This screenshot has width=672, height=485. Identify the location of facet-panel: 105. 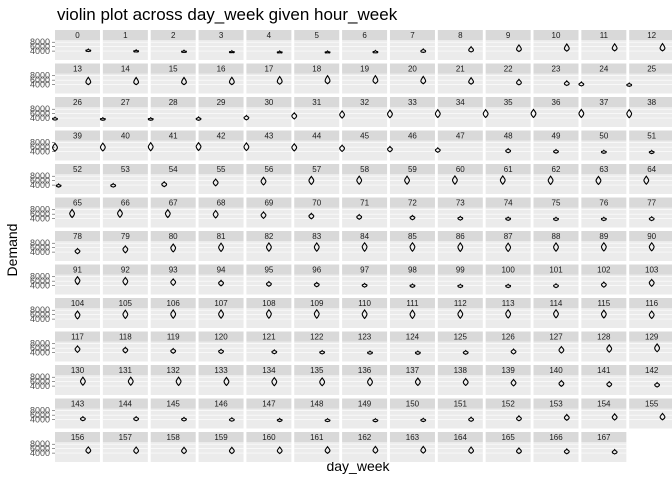
(125, 313).